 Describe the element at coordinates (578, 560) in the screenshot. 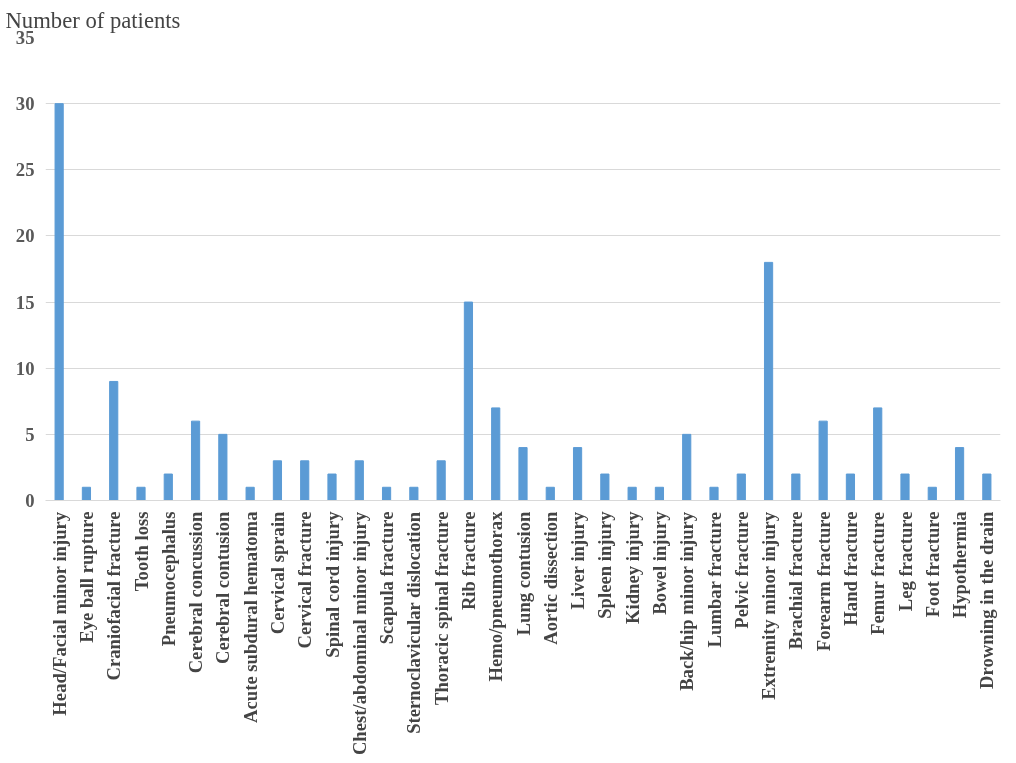

I see `x-tick-label: Liver injury` at that location.